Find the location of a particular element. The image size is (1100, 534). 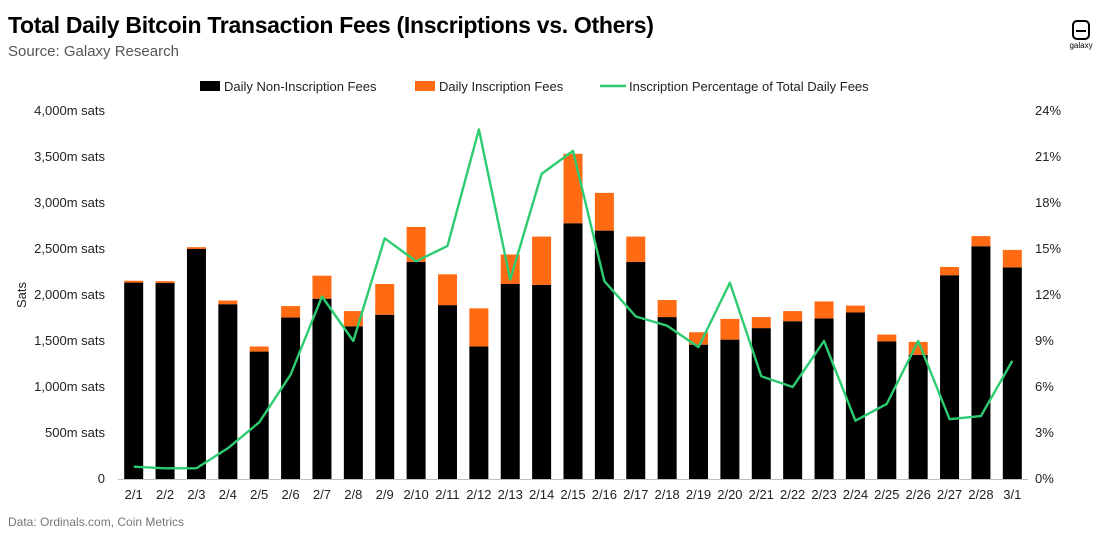

legend-label: Daily Non-Inscription Fees is located at coordinates (300, 86).